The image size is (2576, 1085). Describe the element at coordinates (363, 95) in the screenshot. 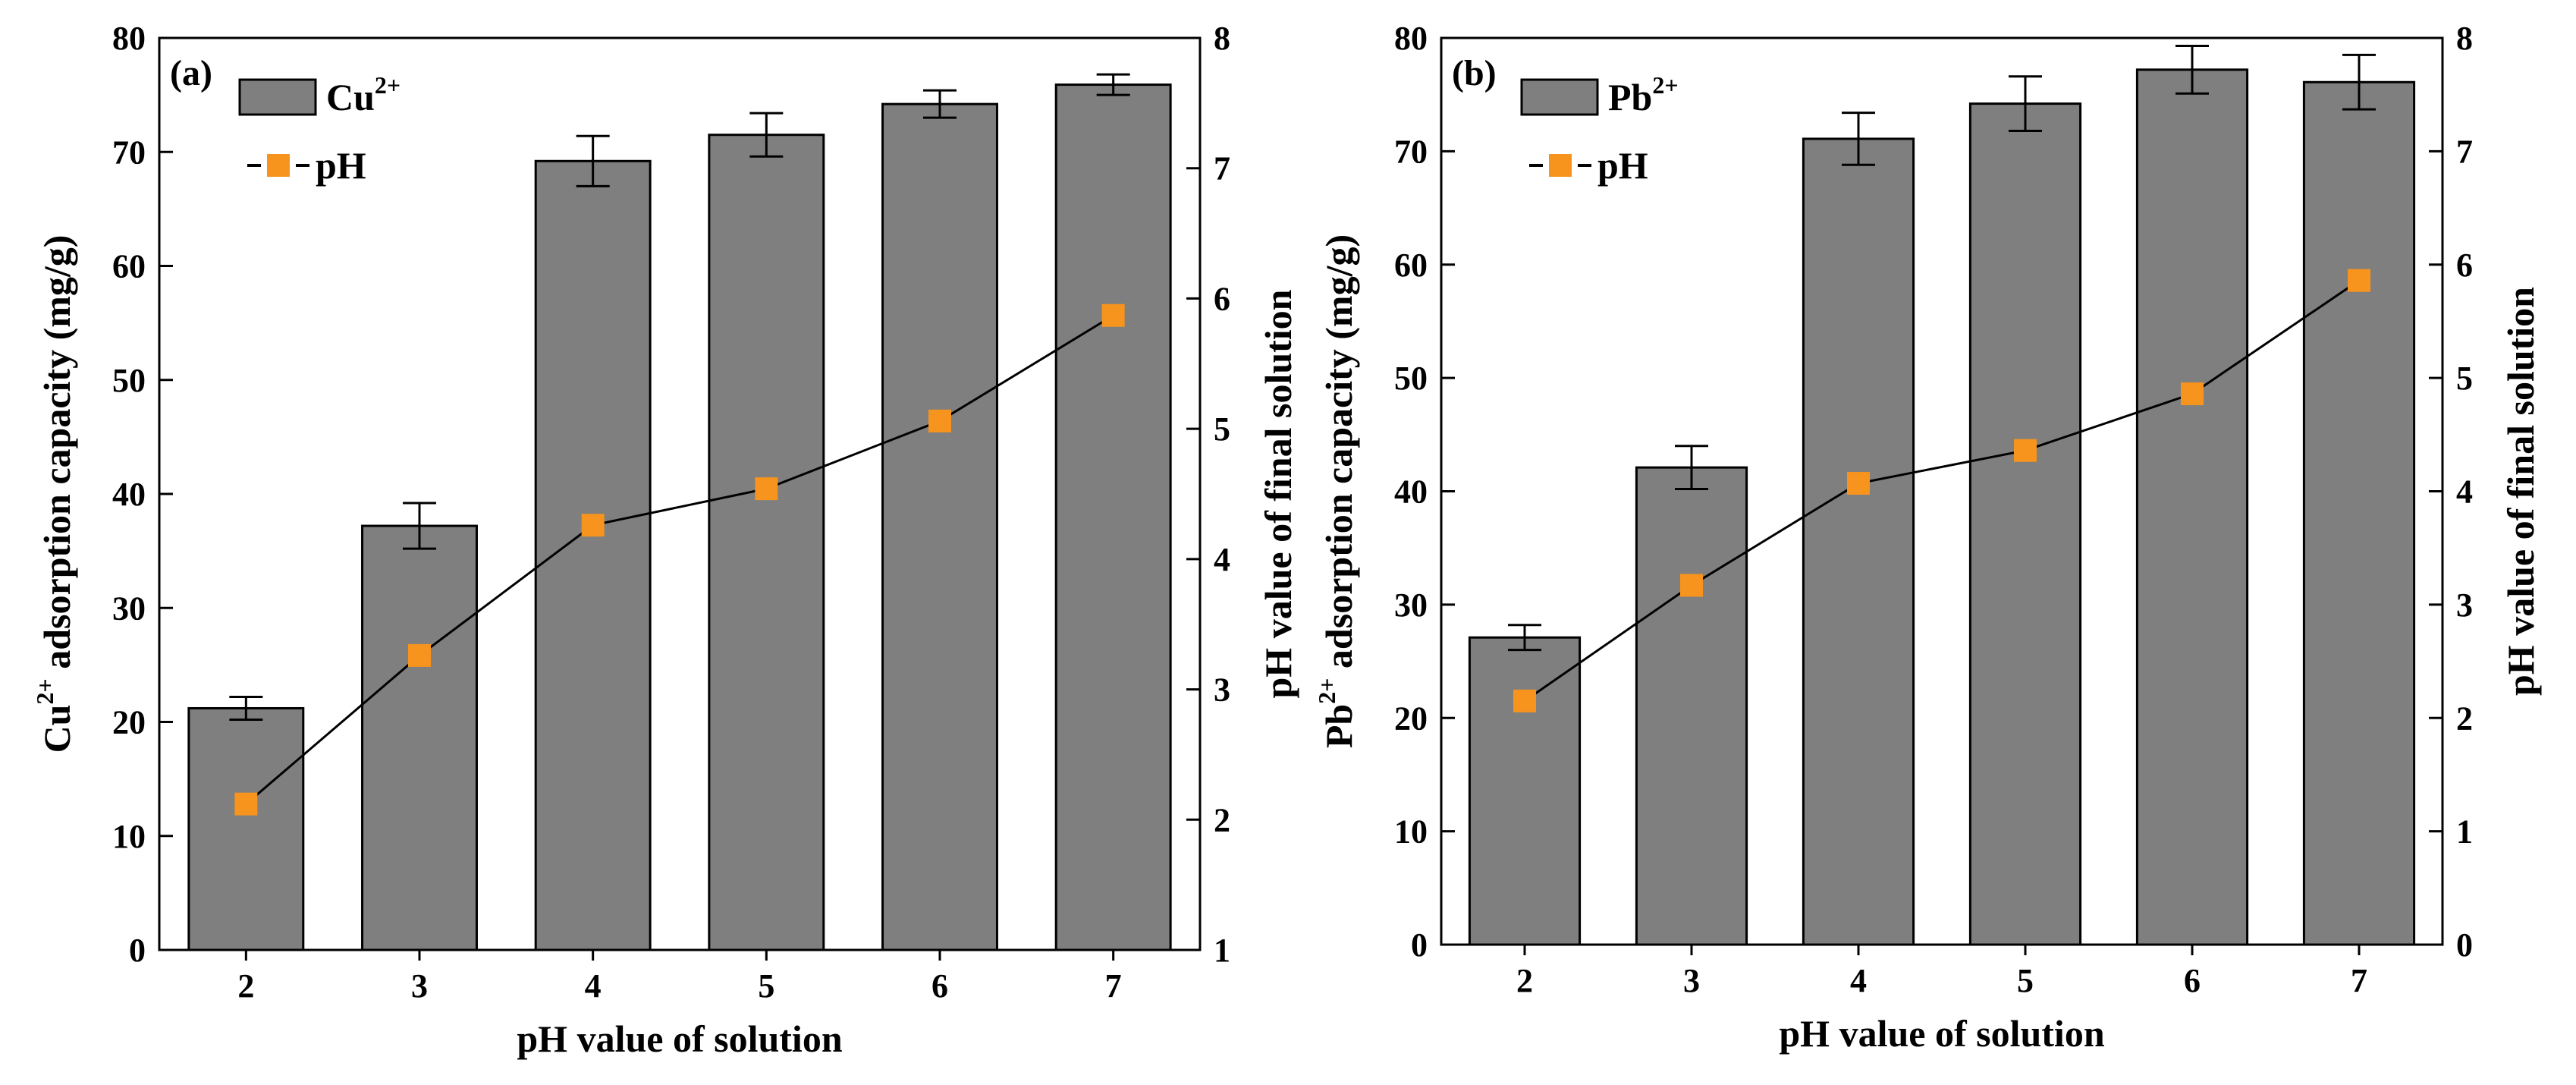

I see `legend-bar-label: Cu2+` at that location.